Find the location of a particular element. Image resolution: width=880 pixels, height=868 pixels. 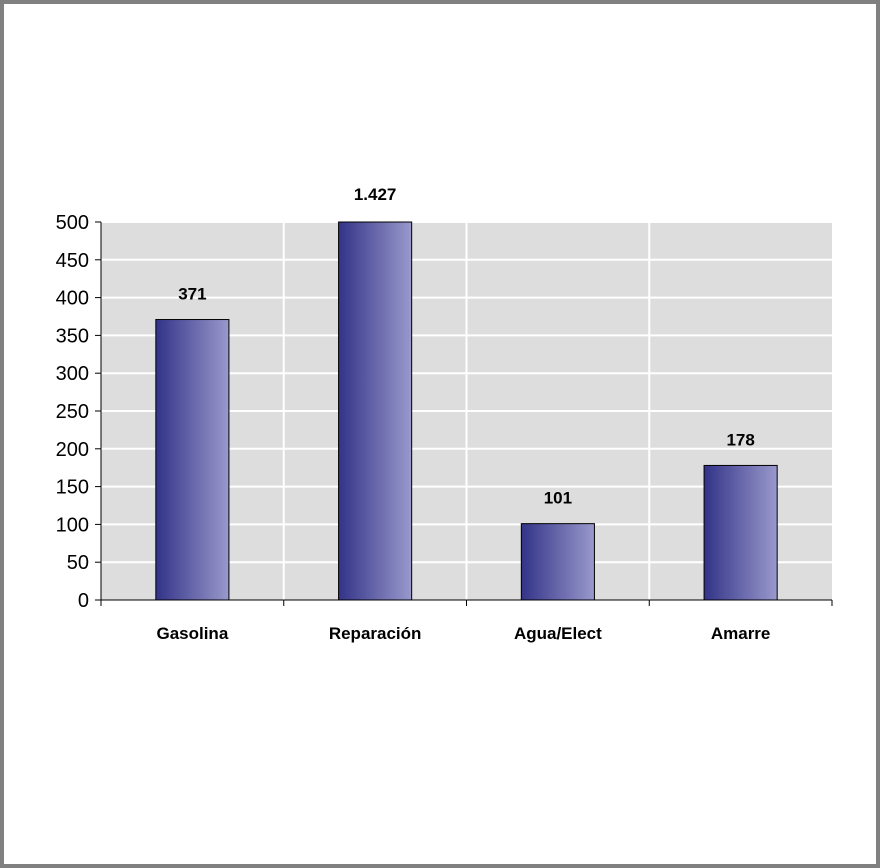

y-tick-label: 300 is located at coordinates (72, 374).